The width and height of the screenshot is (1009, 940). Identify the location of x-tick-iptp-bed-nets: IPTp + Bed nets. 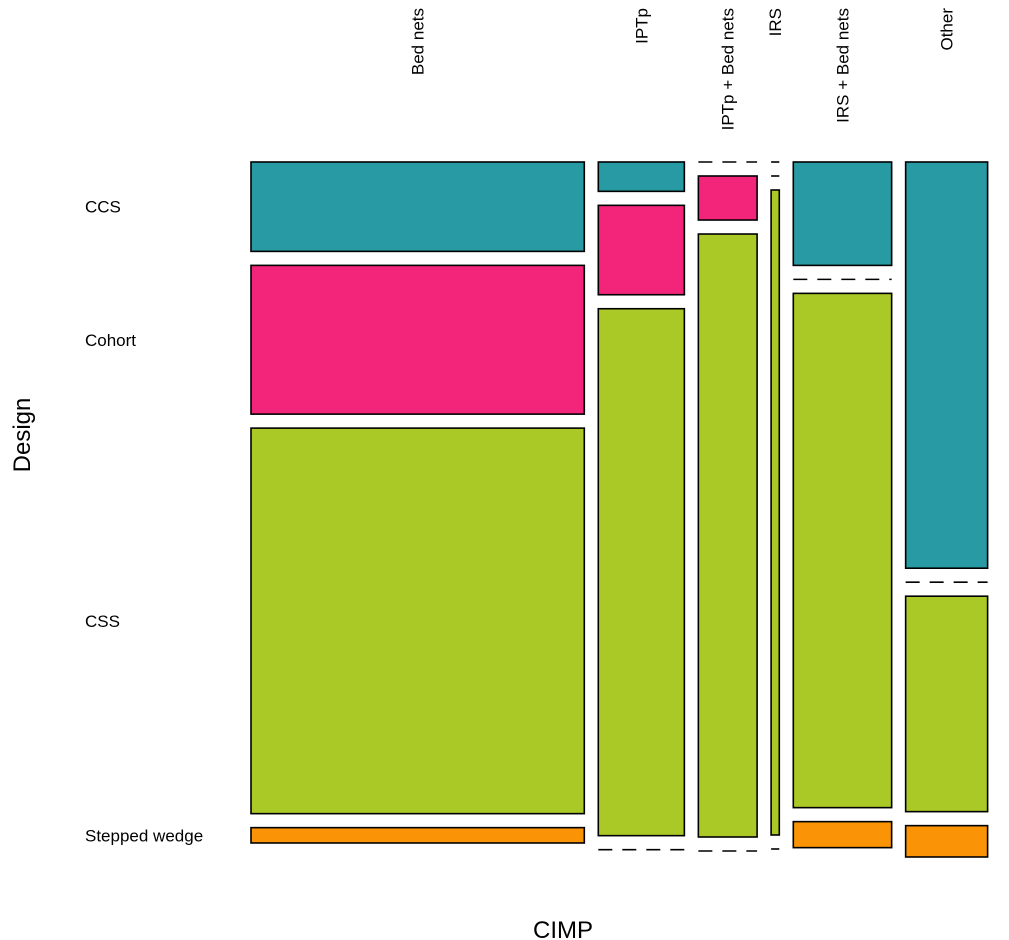
(728, 69).